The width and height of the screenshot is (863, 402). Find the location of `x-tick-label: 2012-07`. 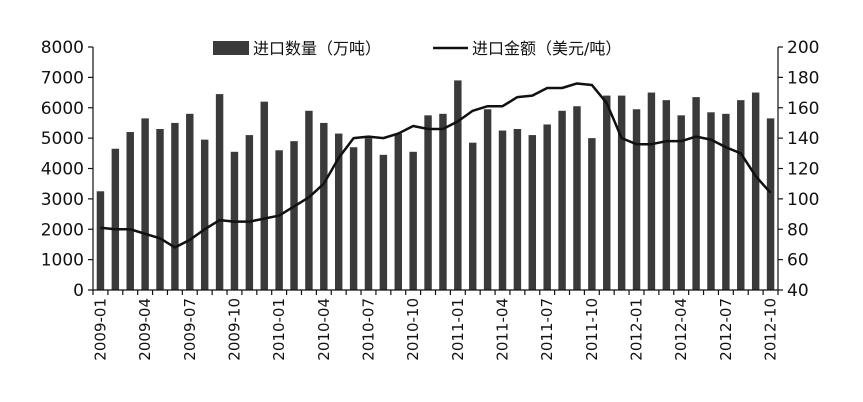

x-tick-label: 2012-07 is located at coordinates (726, 329).